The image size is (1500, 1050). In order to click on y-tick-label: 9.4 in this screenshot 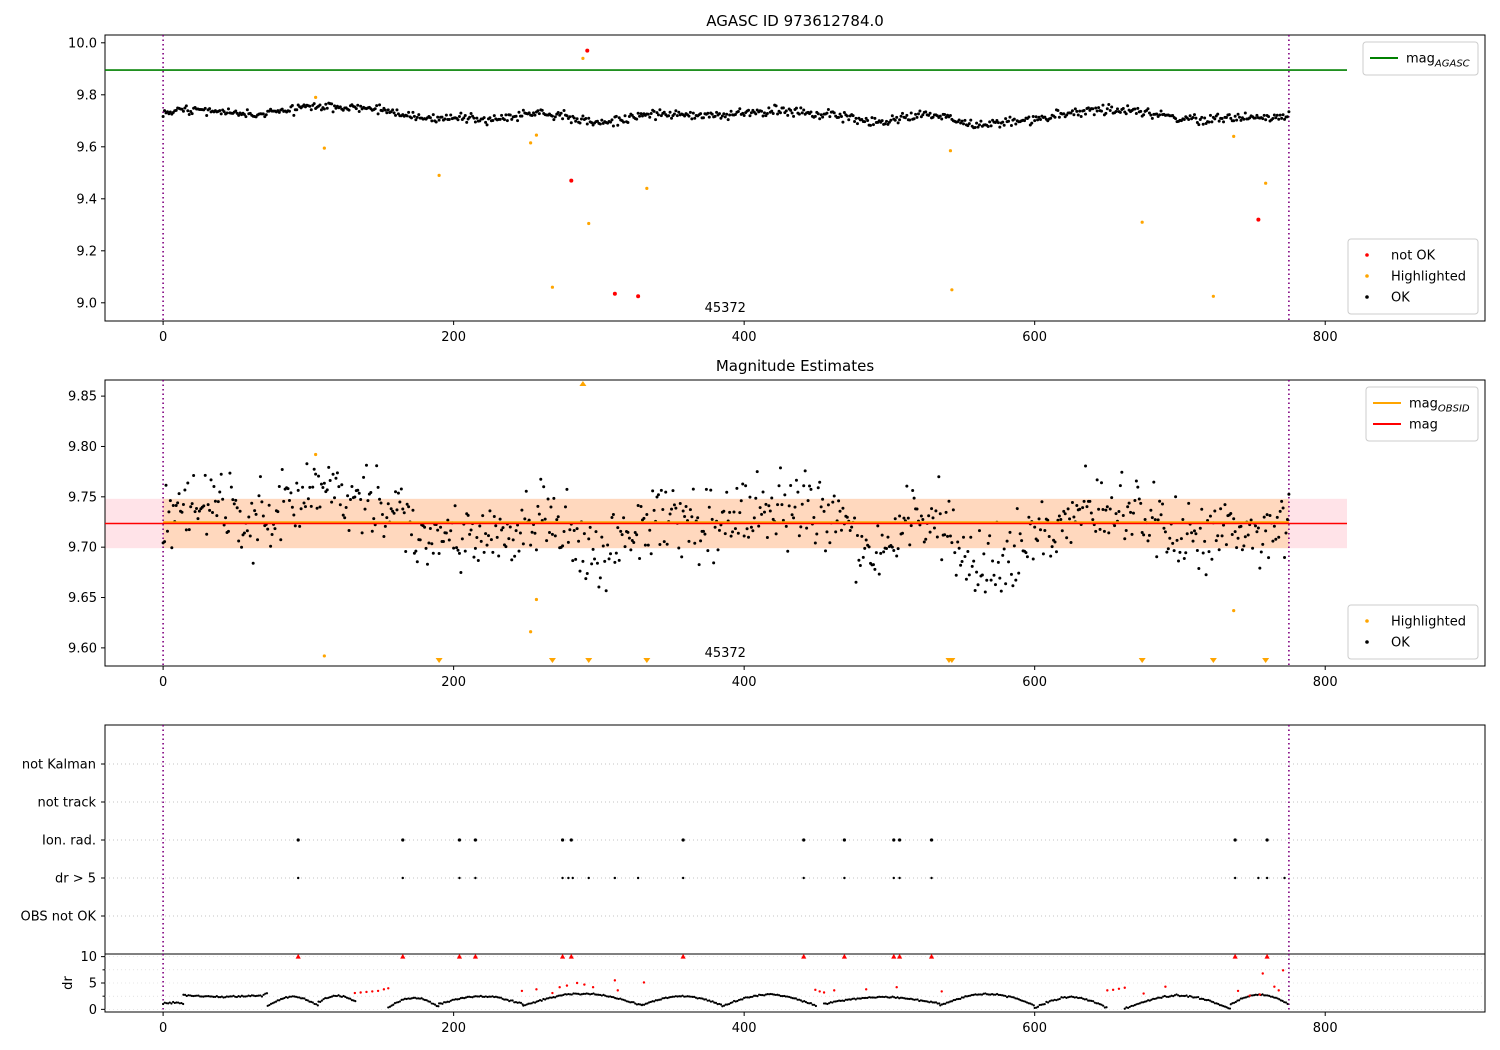, I will do `click(86, 199)`.